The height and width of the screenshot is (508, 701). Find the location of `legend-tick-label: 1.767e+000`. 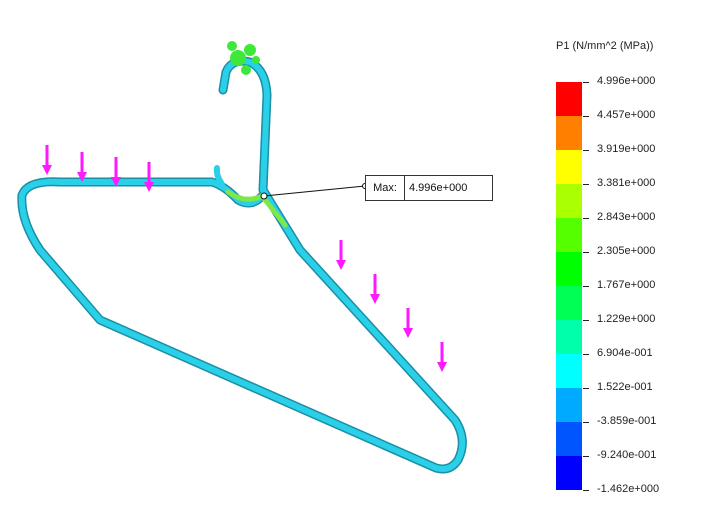

legend-tick-label: 1.767e+000 is located at coordinates (626, 285).